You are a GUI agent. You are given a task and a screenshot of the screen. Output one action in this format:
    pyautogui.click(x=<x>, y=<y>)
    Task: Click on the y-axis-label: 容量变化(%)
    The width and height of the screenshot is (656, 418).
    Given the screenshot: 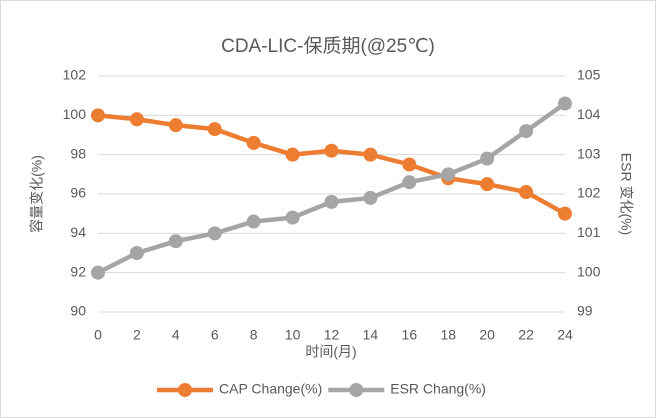 What is the action you would take?
    pyautogui.click(x=37, y=194)
    